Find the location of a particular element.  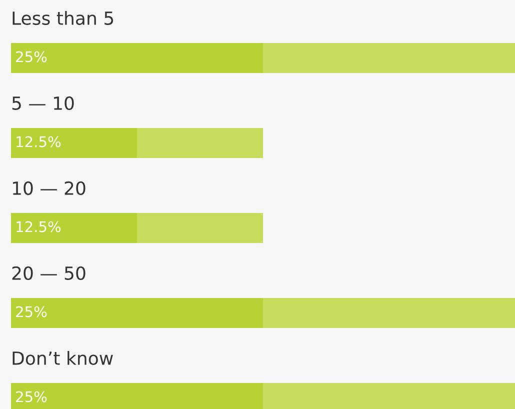

y-tick-label: 20 — 50 is located at coordinates (49, 273).